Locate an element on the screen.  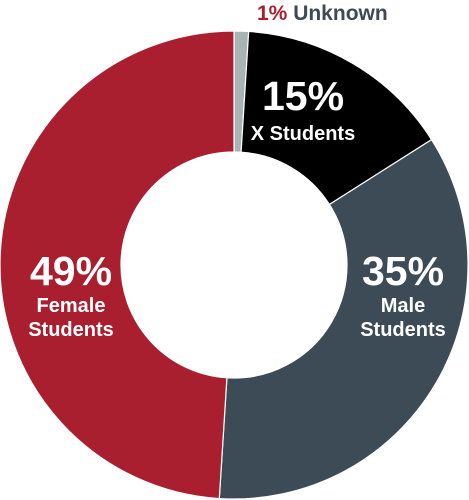
slice-2-name-label: Male Students is located at coordinates (403, 318).